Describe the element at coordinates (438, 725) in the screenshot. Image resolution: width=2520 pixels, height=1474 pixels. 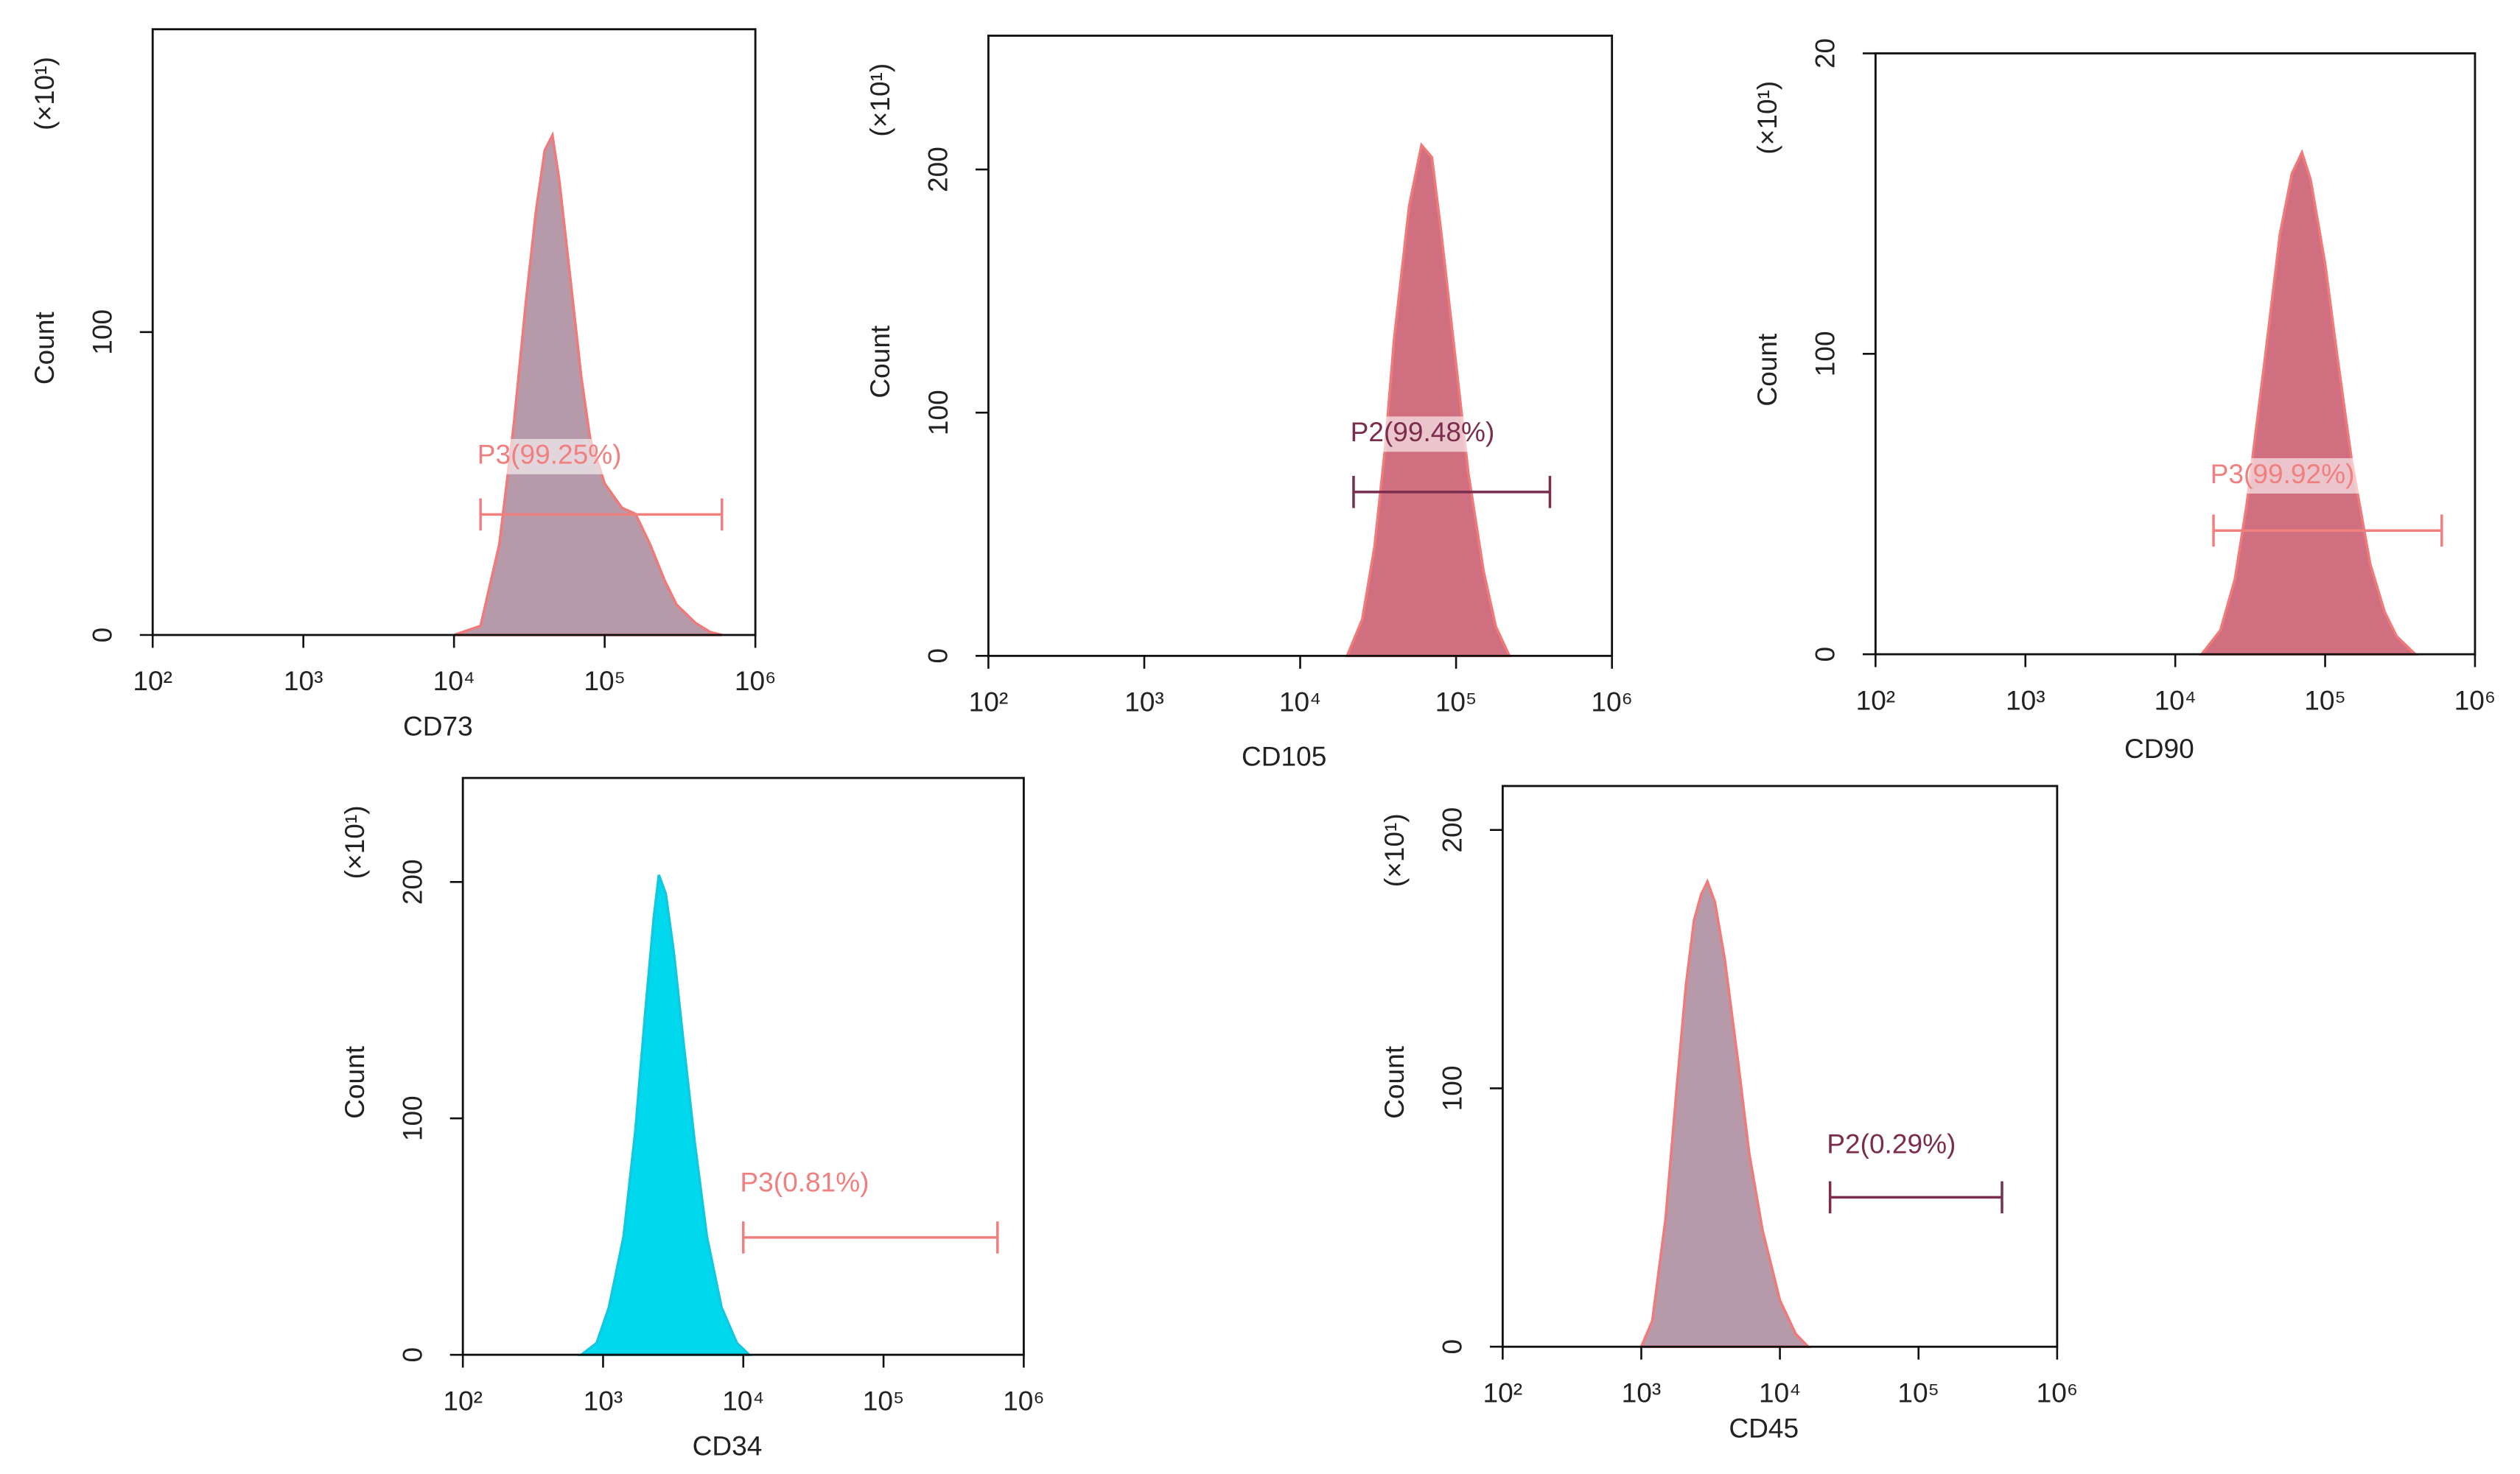
I see `x-axis-label: CD73` at that location.